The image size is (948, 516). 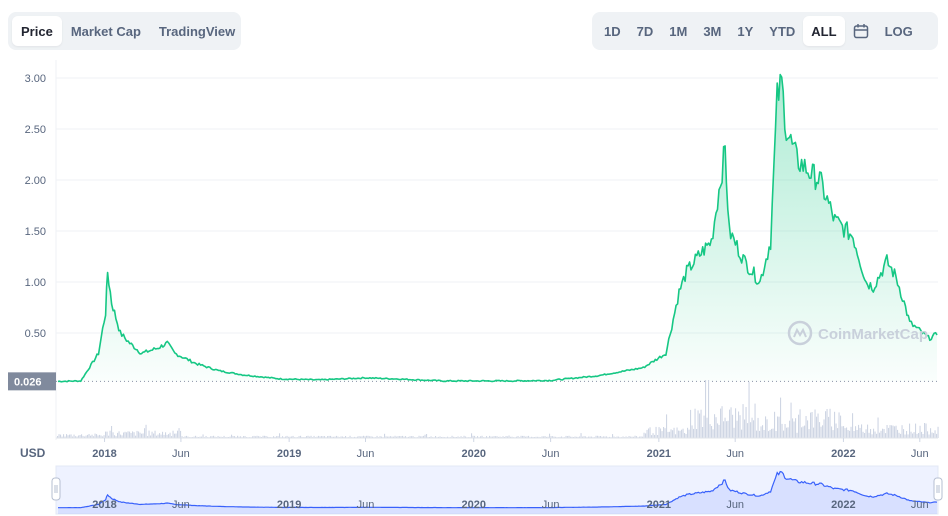 What do you see at coordinates (645, 31) in the screenshot?
I see `range-7d-button: 7D` at bounding box center [645, 31].